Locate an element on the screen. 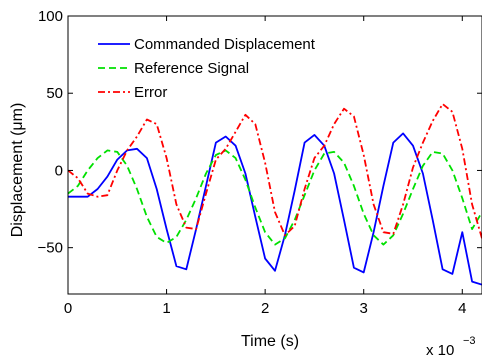  x-axis-label: Time (s) is located at coordinates (270, 341).